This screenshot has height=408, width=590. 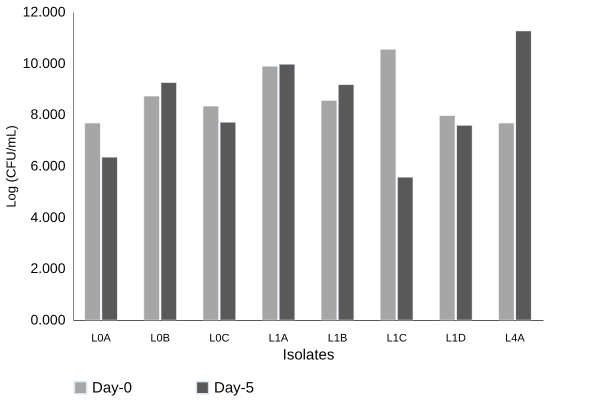 What do you see at coordinates (234, 388) in the screenshot?
I see `legend-label: Day-5` at bounding box center [234, 388].